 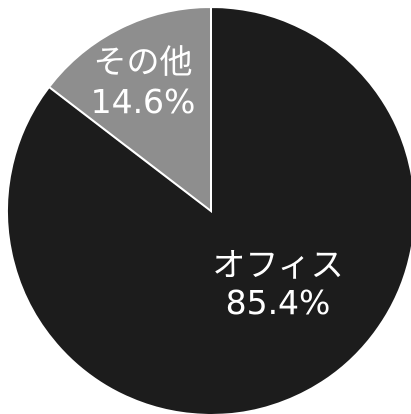 What do you see at coordinates (143, 101) in the screenshot?
I see `slice-label-other-percent: 14.6%` at bounding box center [143, 101].